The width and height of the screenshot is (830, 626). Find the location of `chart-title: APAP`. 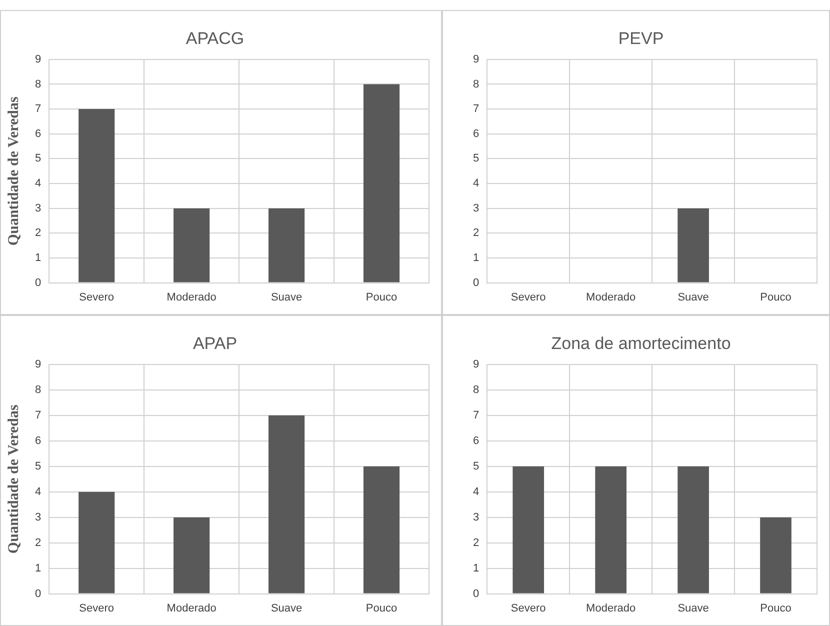

chart-title: APAP is located at coordinates (215, 343).